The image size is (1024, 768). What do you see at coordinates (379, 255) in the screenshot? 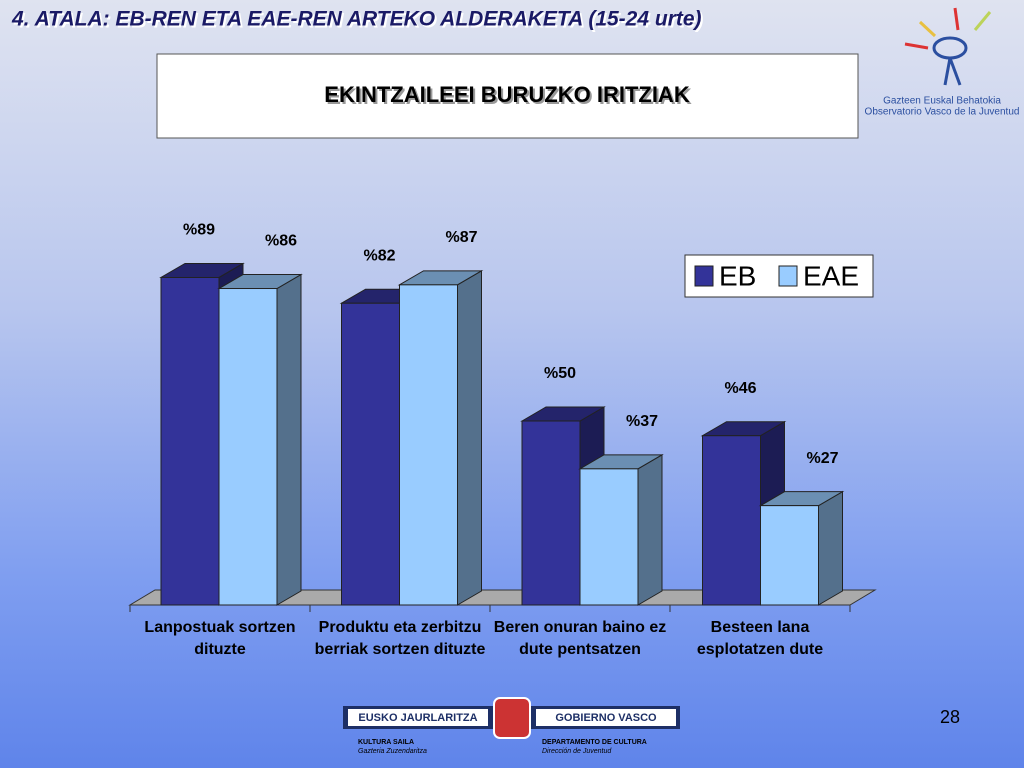
I see `data-label: %82` at bounding box center [379, 255].